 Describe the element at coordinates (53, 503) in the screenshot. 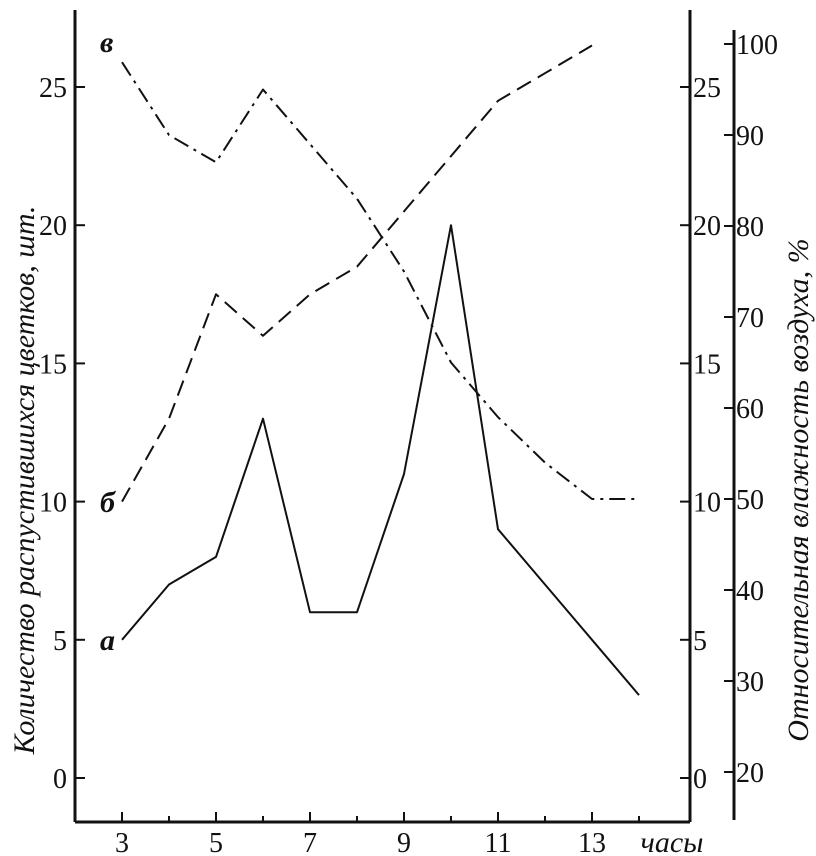

I see `left-y-tick-label: 10` at that location.